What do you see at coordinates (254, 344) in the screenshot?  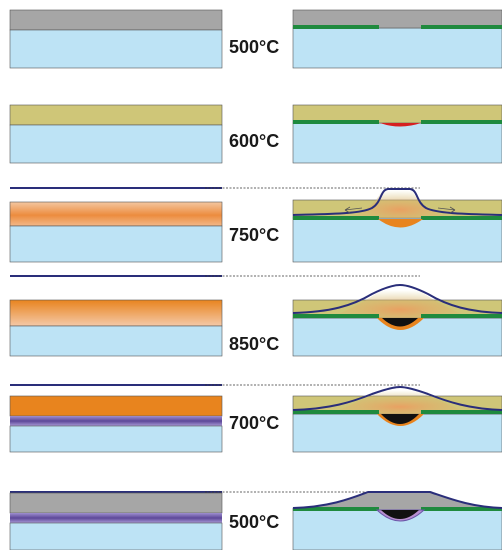 I see `temperature-label: 850°C` at bounding box center [254, 344].